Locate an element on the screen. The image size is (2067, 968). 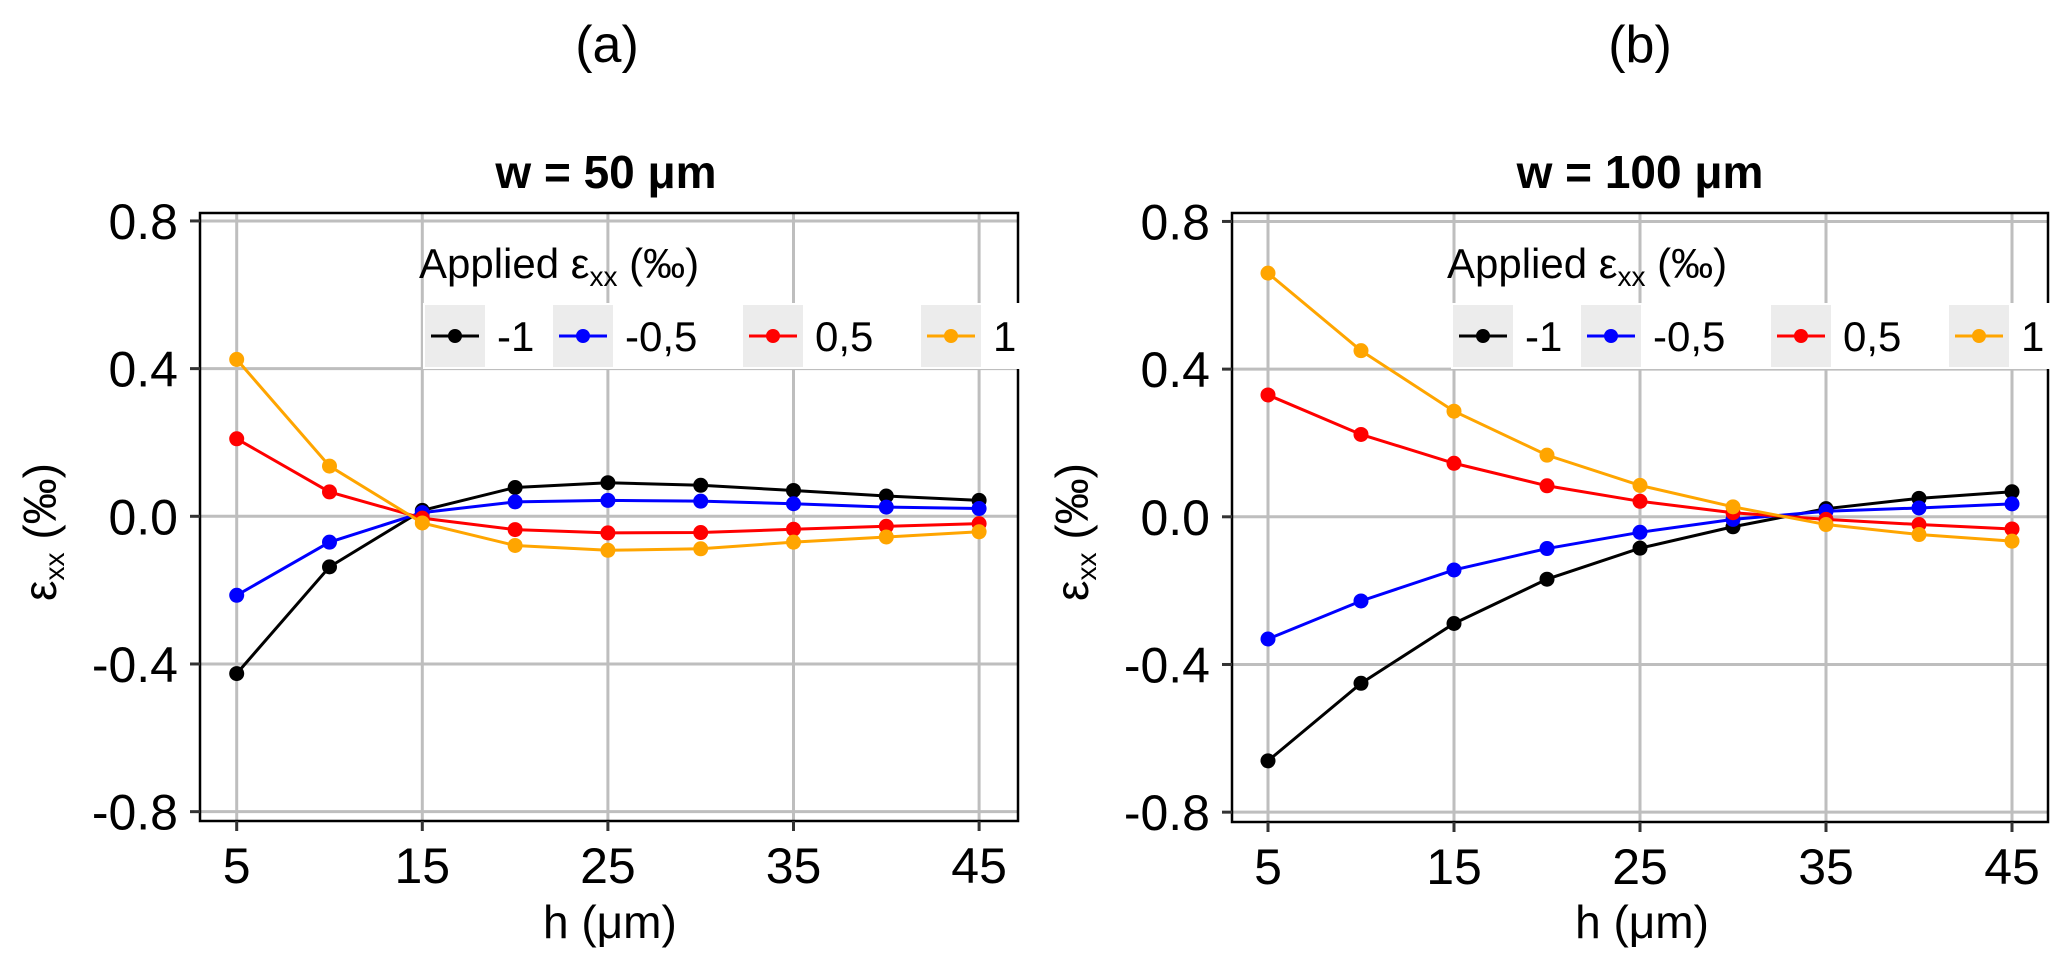
y-axis-title: εxx (‰) is located at coordinates (1074, 532).